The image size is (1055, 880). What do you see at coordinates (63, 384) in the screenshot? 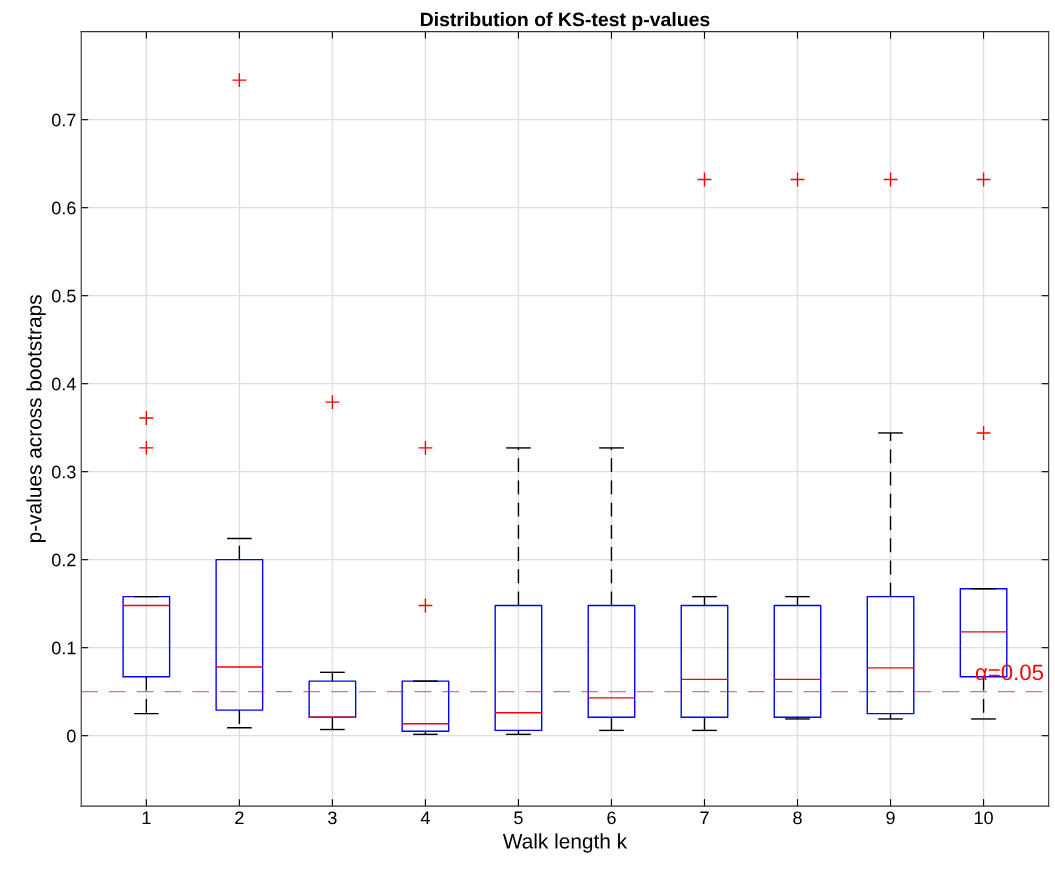
I see `y-tick-label: 0.4` at bounding box center [63, 384].